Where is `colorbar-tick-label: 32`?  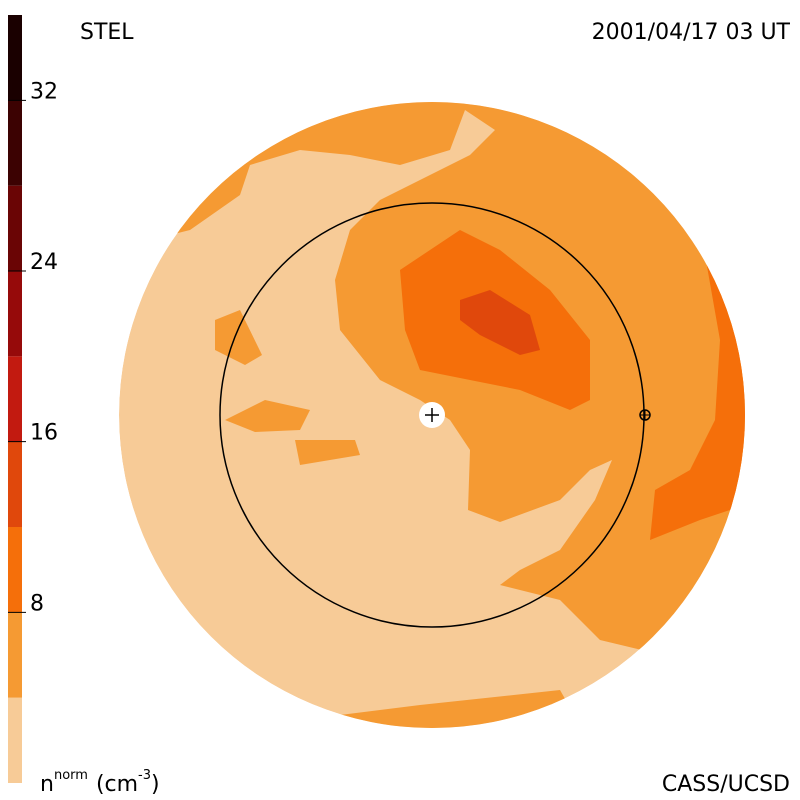 colorbar-tick-label: 32 is located at coordinates (44, 91).